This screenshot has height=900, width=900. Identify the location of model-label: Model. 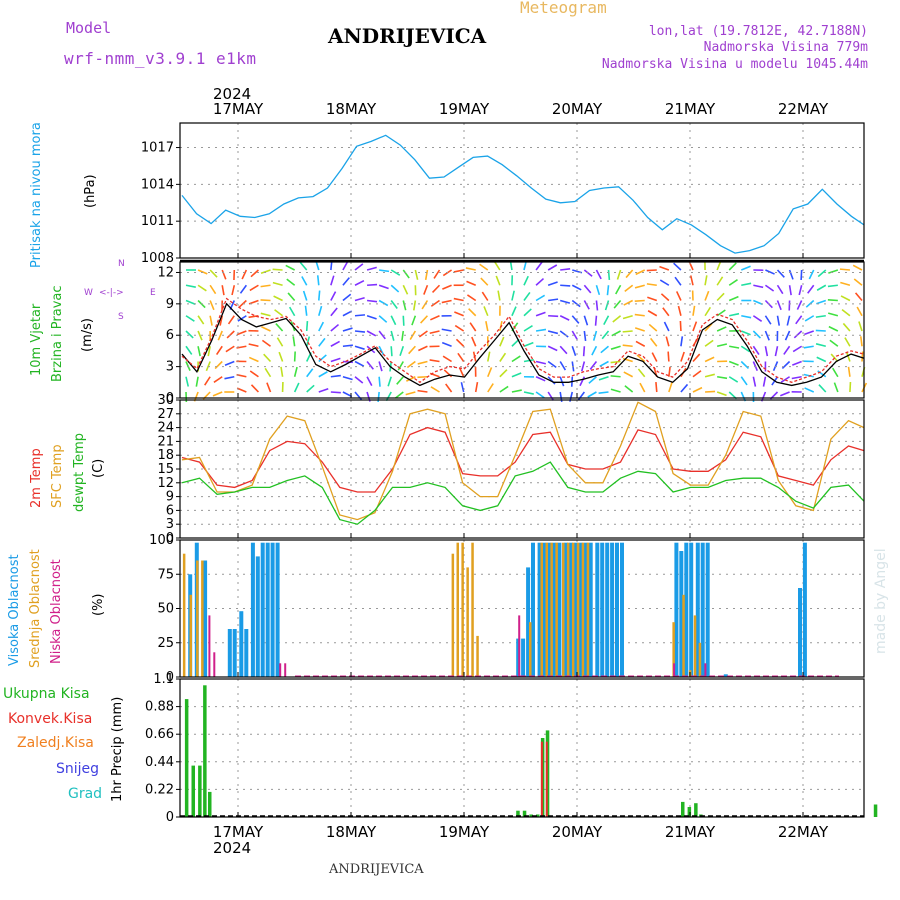
(89, 28).